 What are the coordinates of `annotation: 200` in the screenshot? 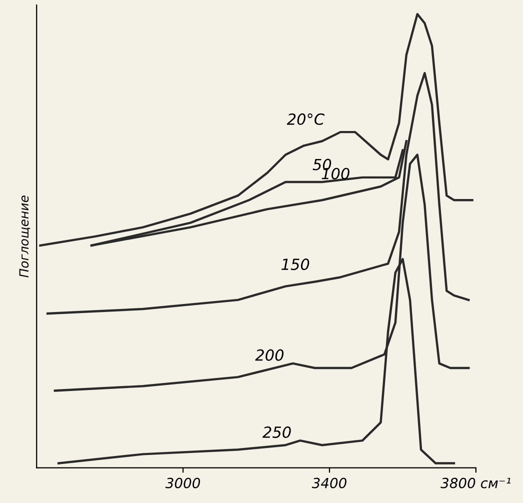 It's located at (269, 355).